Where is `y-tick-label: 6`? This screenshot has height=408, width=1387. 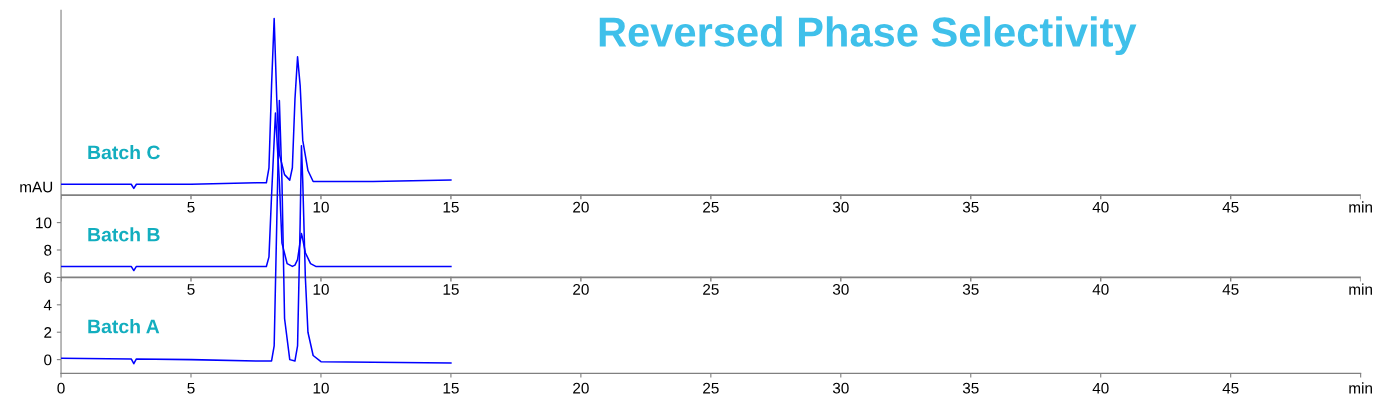
y-tick-label: 6 is located at coordinates (48, 278).